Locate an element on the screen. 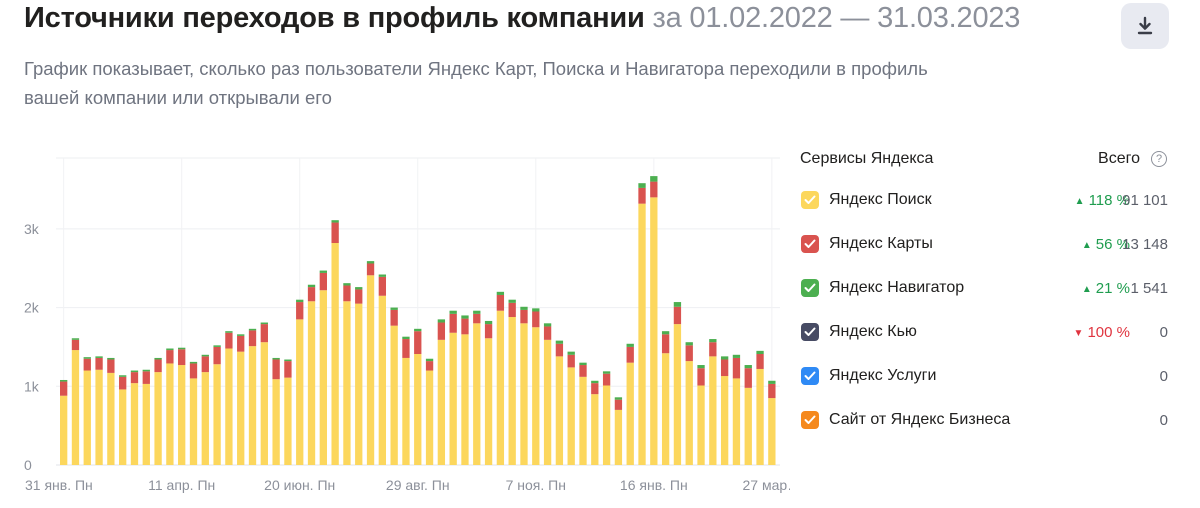  legend-item-total: 1 541 is located at coordinates (1149, 288).